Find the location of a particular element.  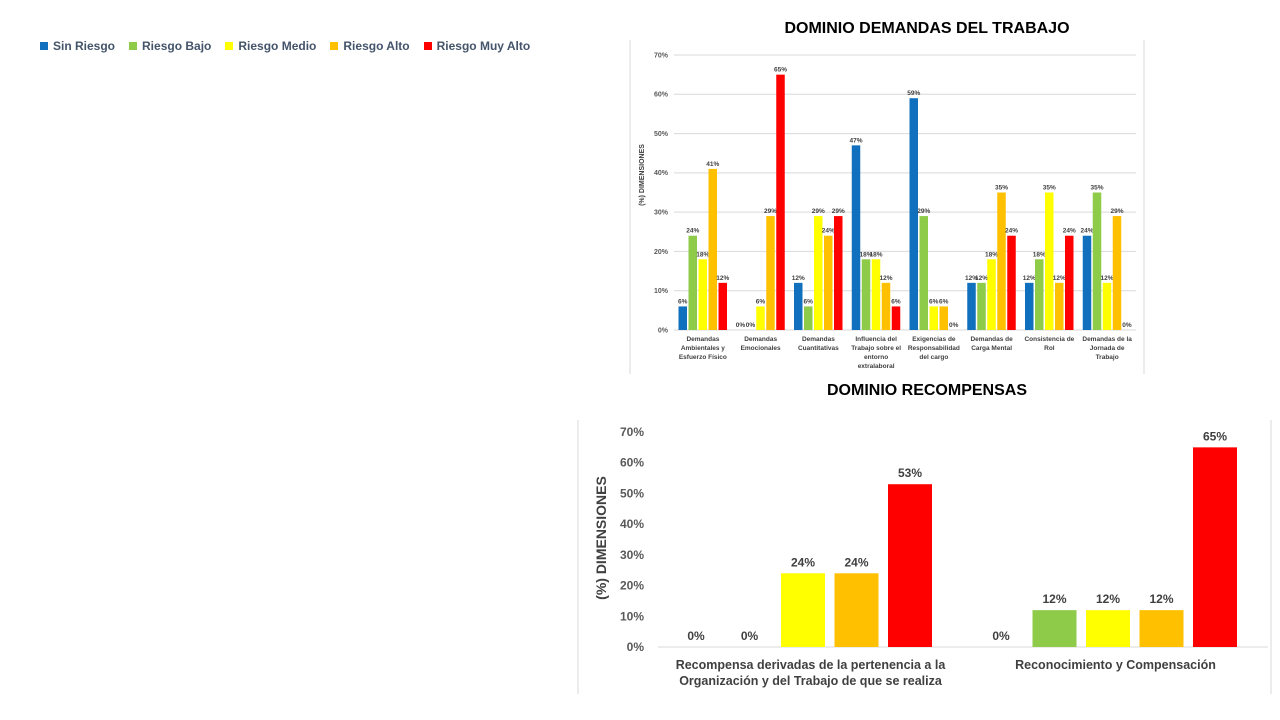

legend-item-riesgo-alto: Riesgo Alto is located at coordinates (370, 46).